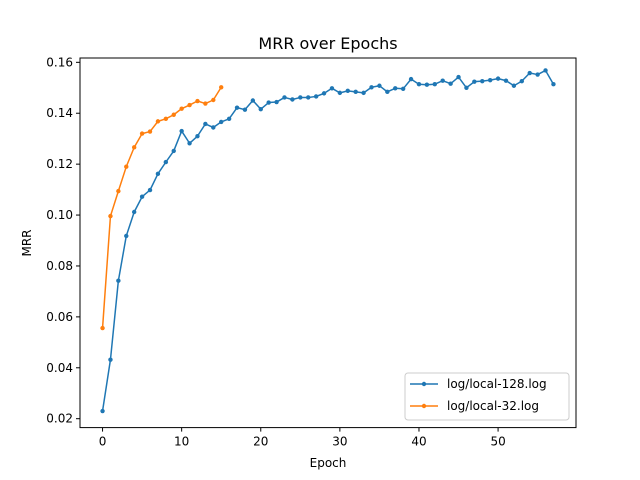 The width and height of the screenshot is (640, 480). What do you see at coordinates (260, 442) in the screenshot?
I see `x-tick-label: 20` at bounding box center [260, 442].